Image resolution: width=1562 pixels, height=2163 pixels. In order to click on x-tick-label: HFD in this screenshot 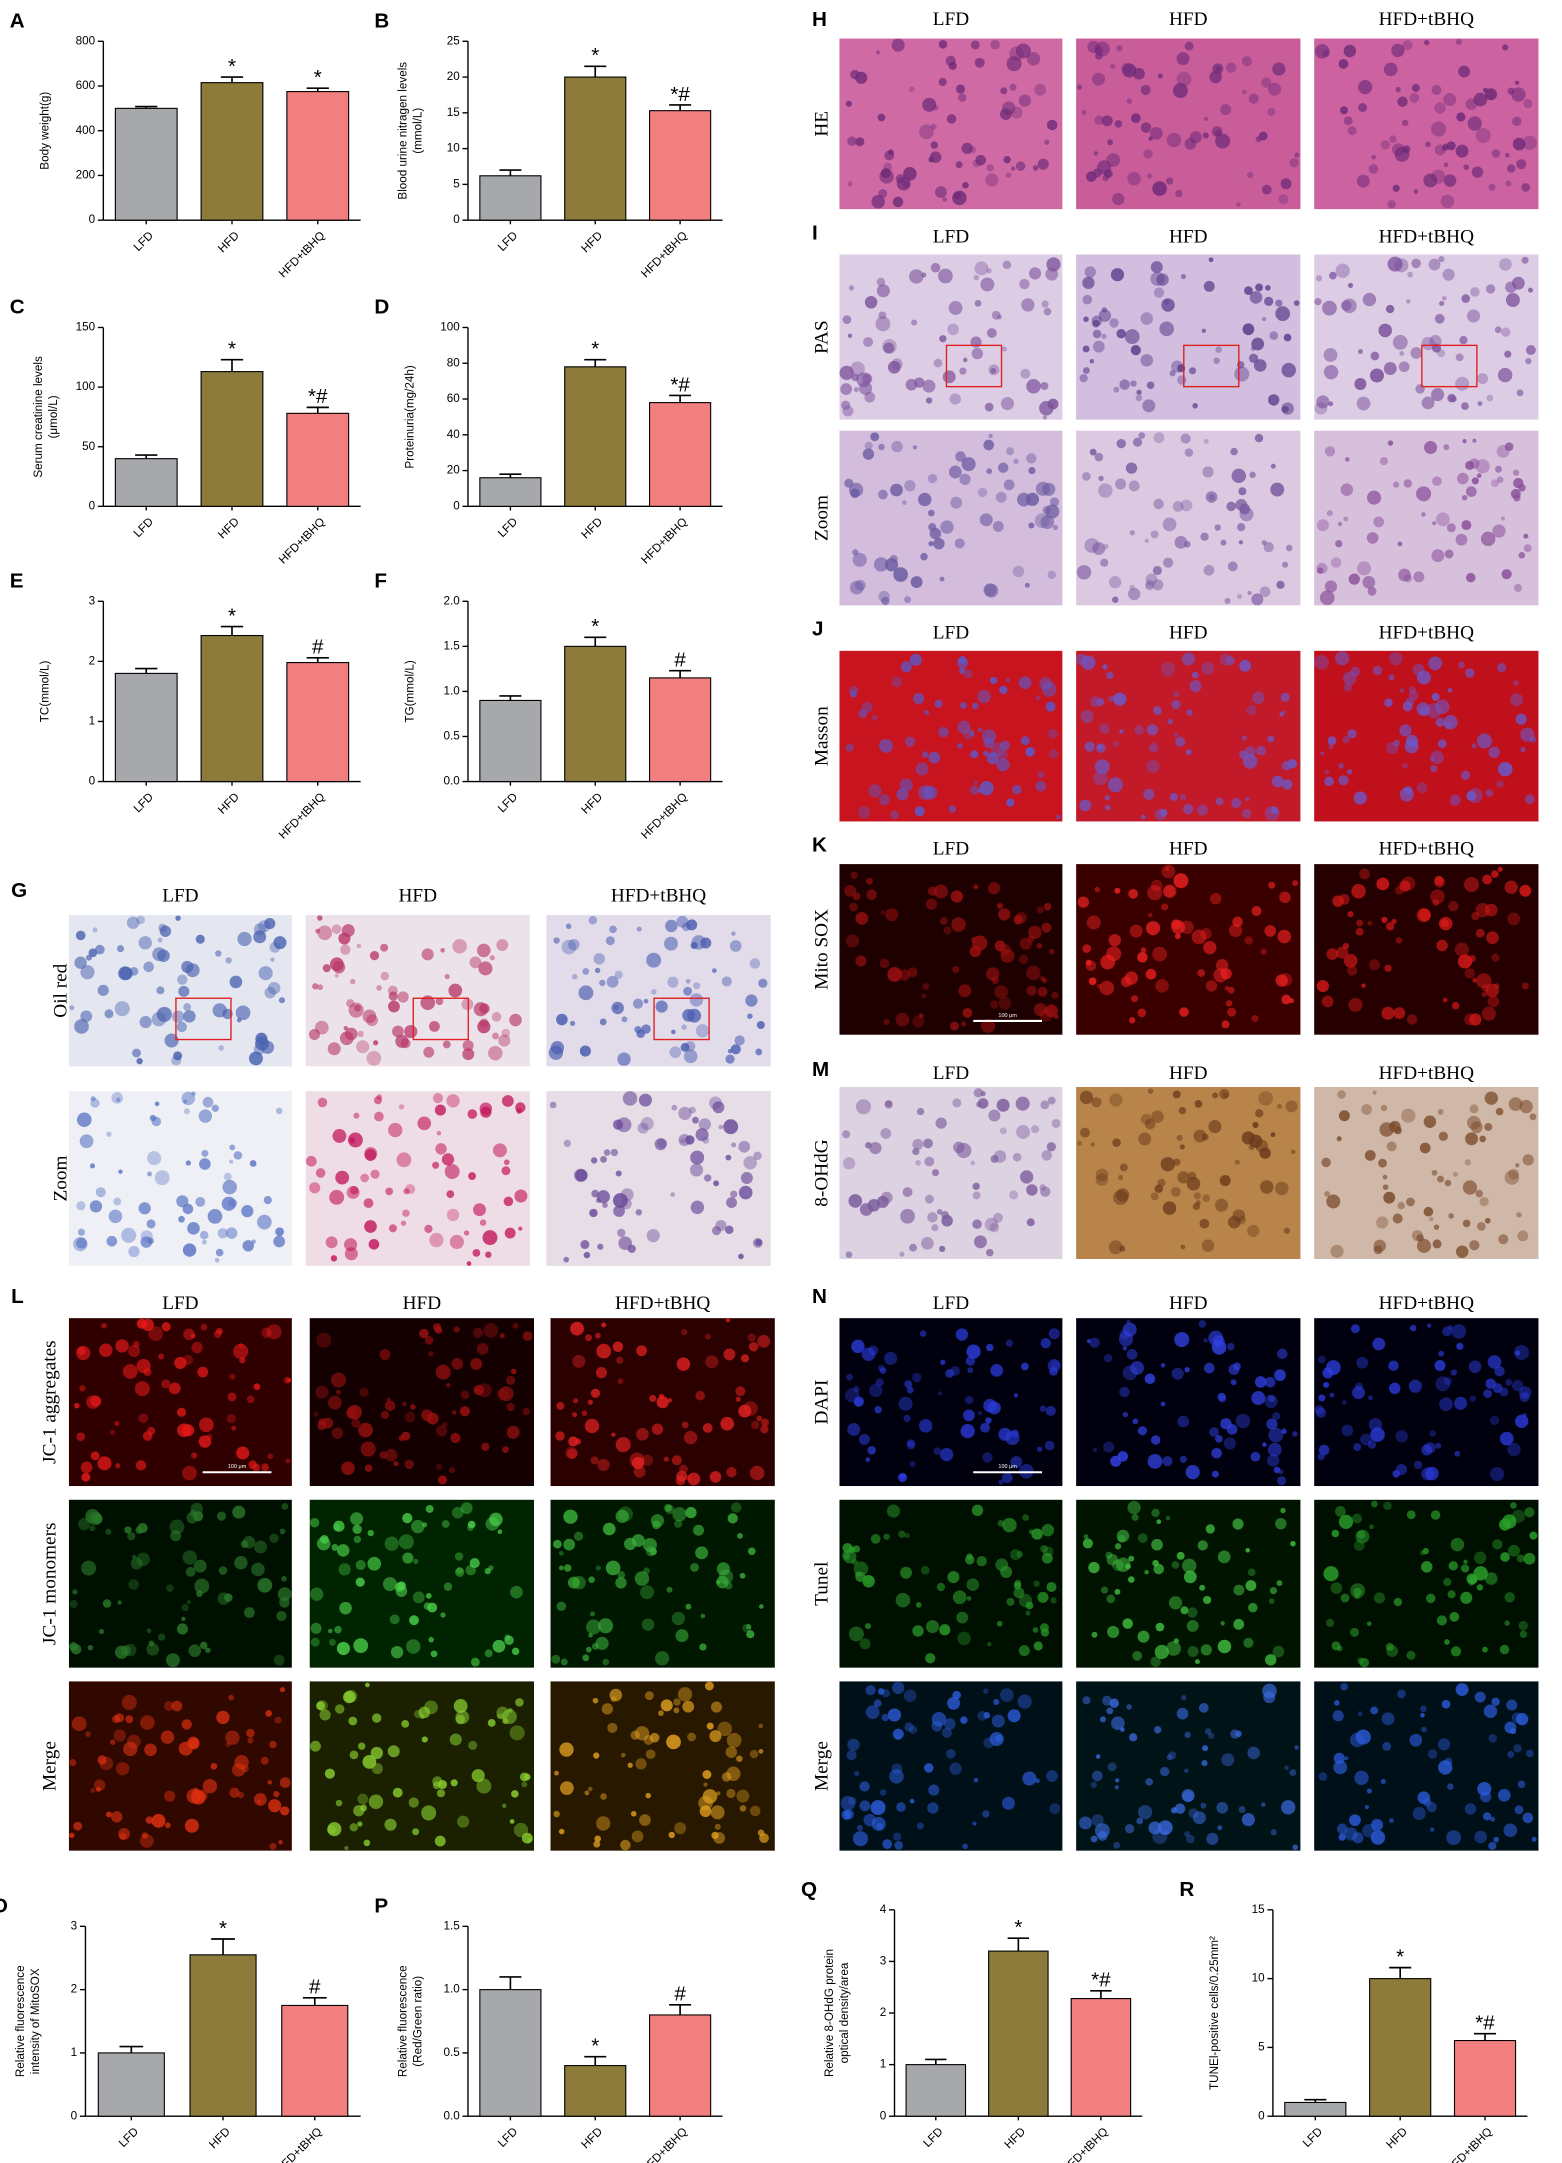, I will do `click(229, 242)`.